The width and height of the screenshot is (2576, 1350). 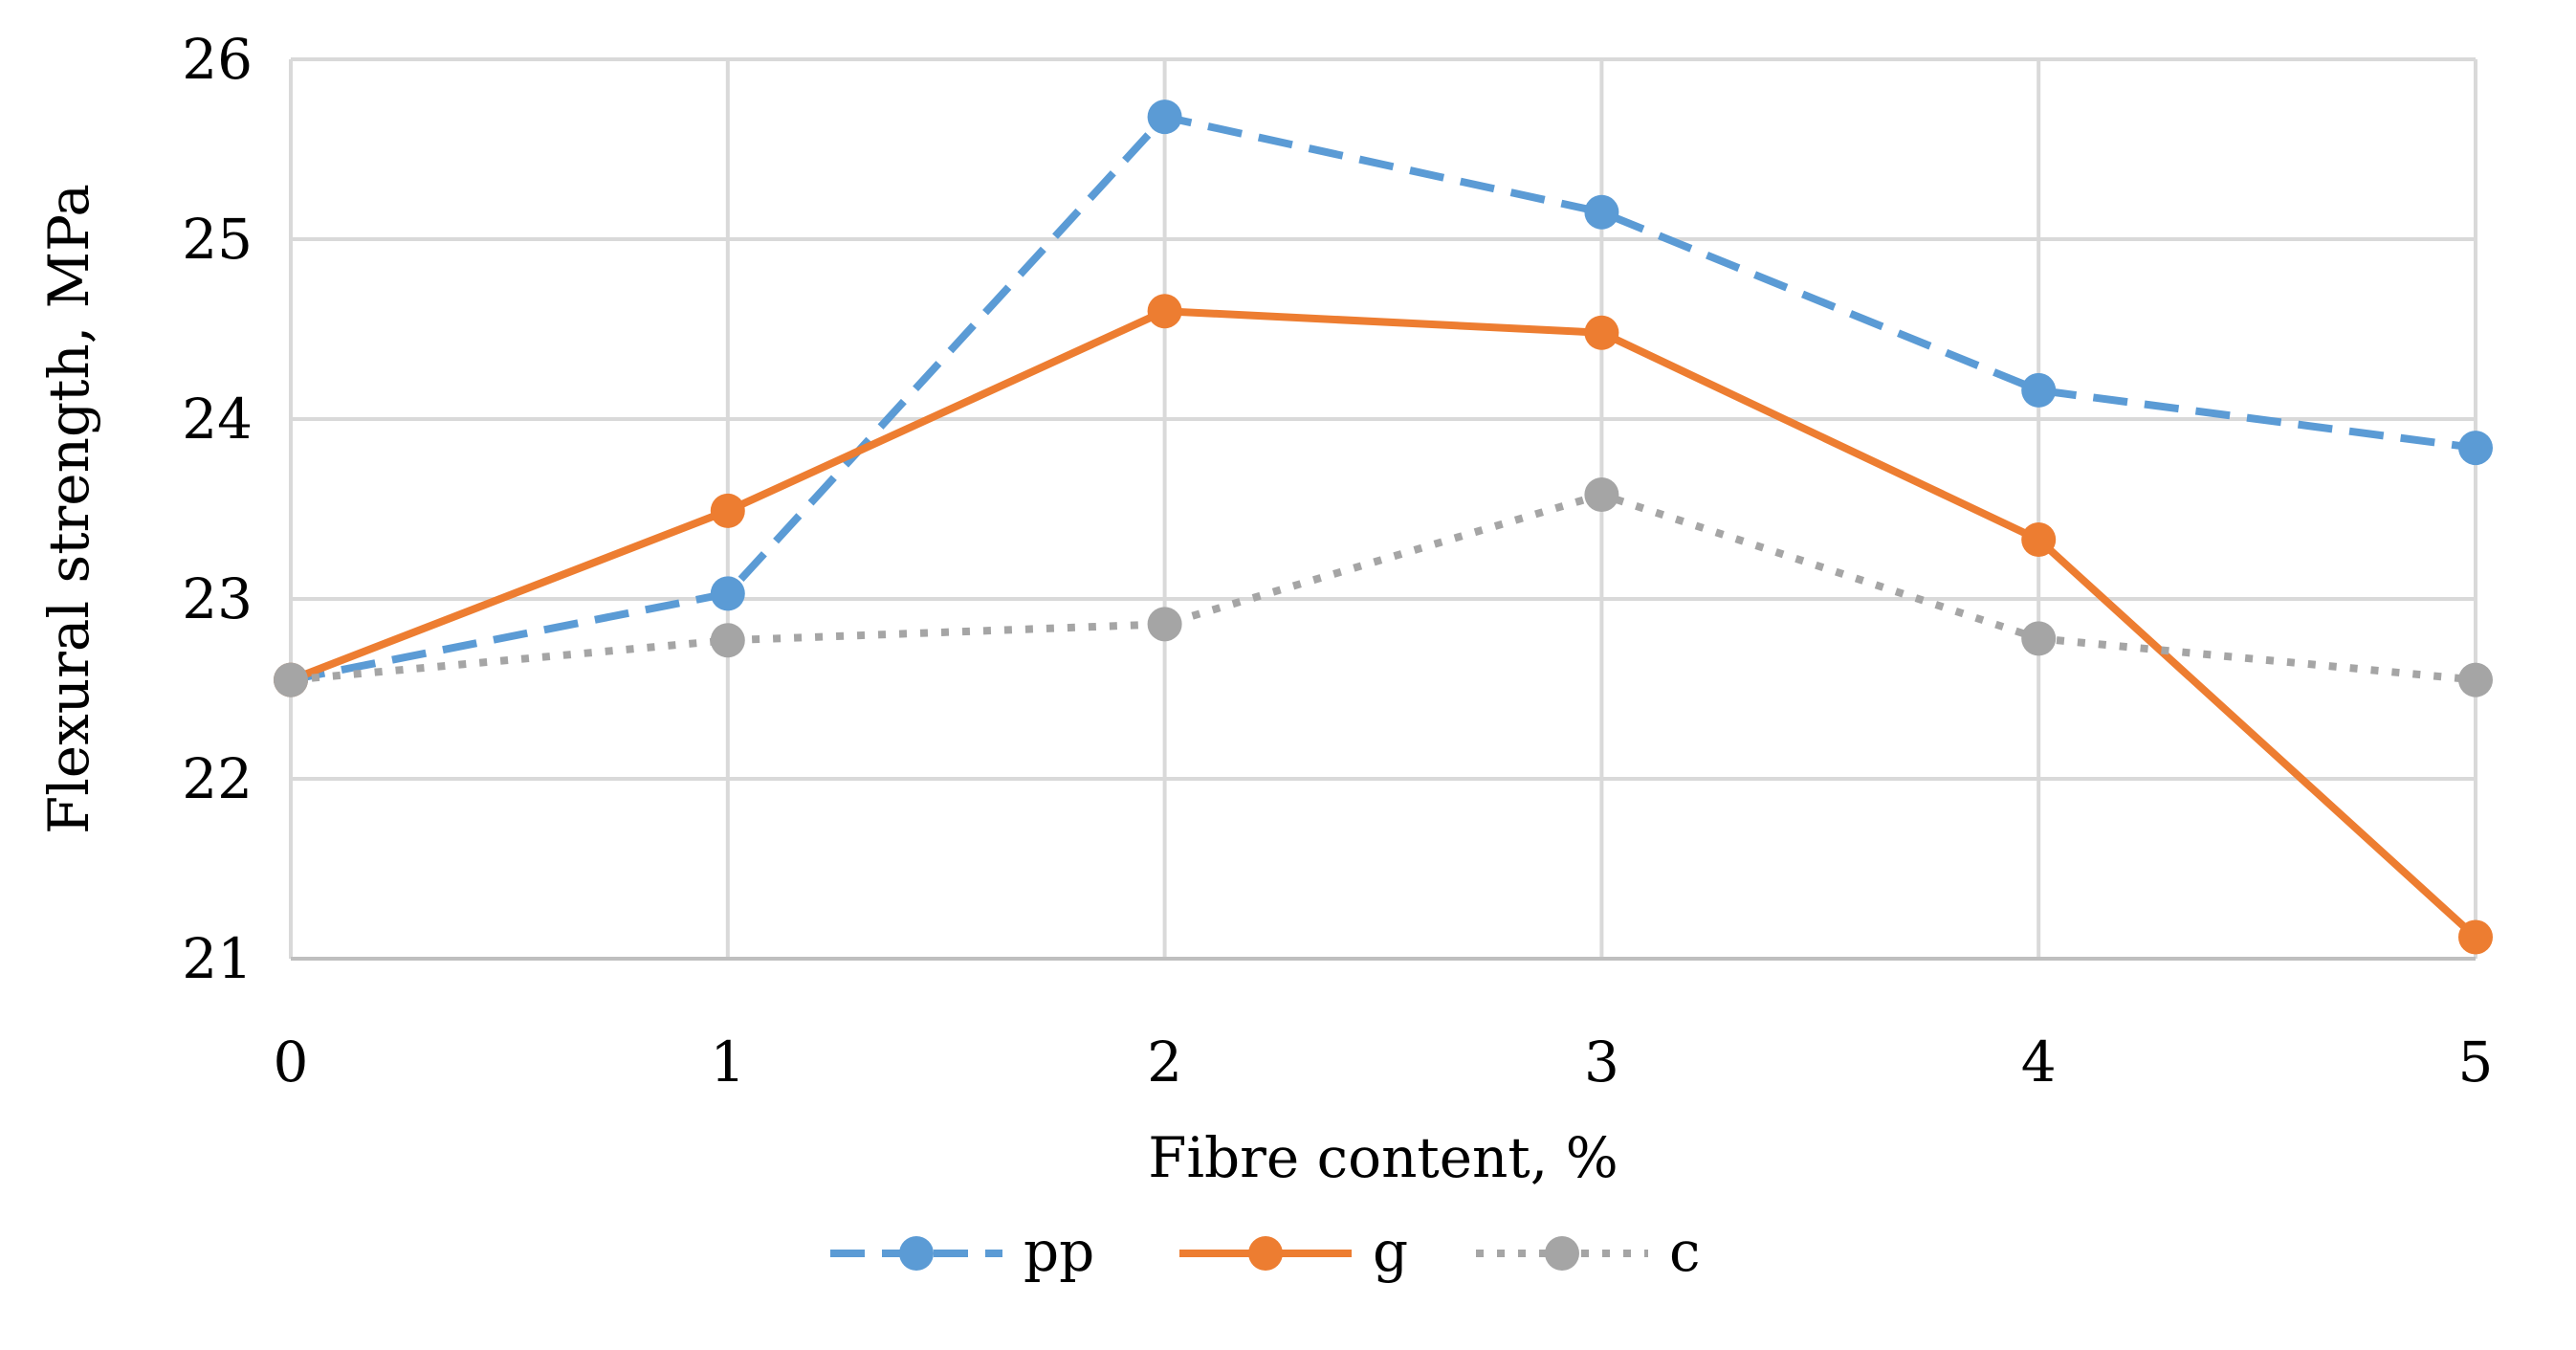 What do you see at coordinates (727, 1062) in the screenshot?
I see `x-tick-label: 1` at bounding box center [727, 1062].